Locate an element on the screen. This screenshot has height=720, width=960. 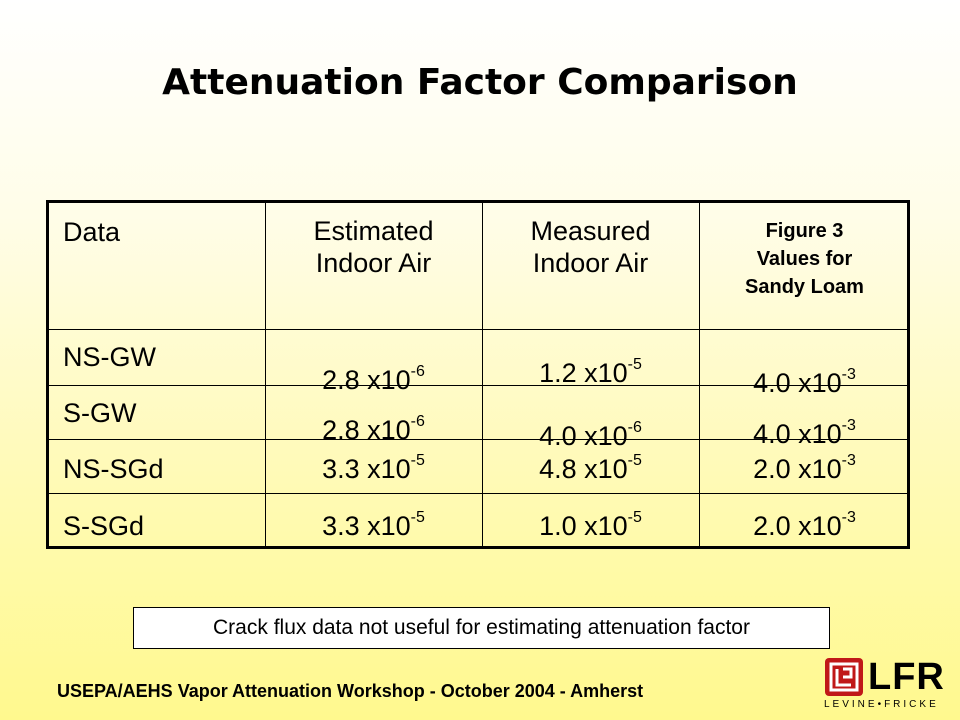
header-figure3-line2: Values for is located at coordinates (804, 259).